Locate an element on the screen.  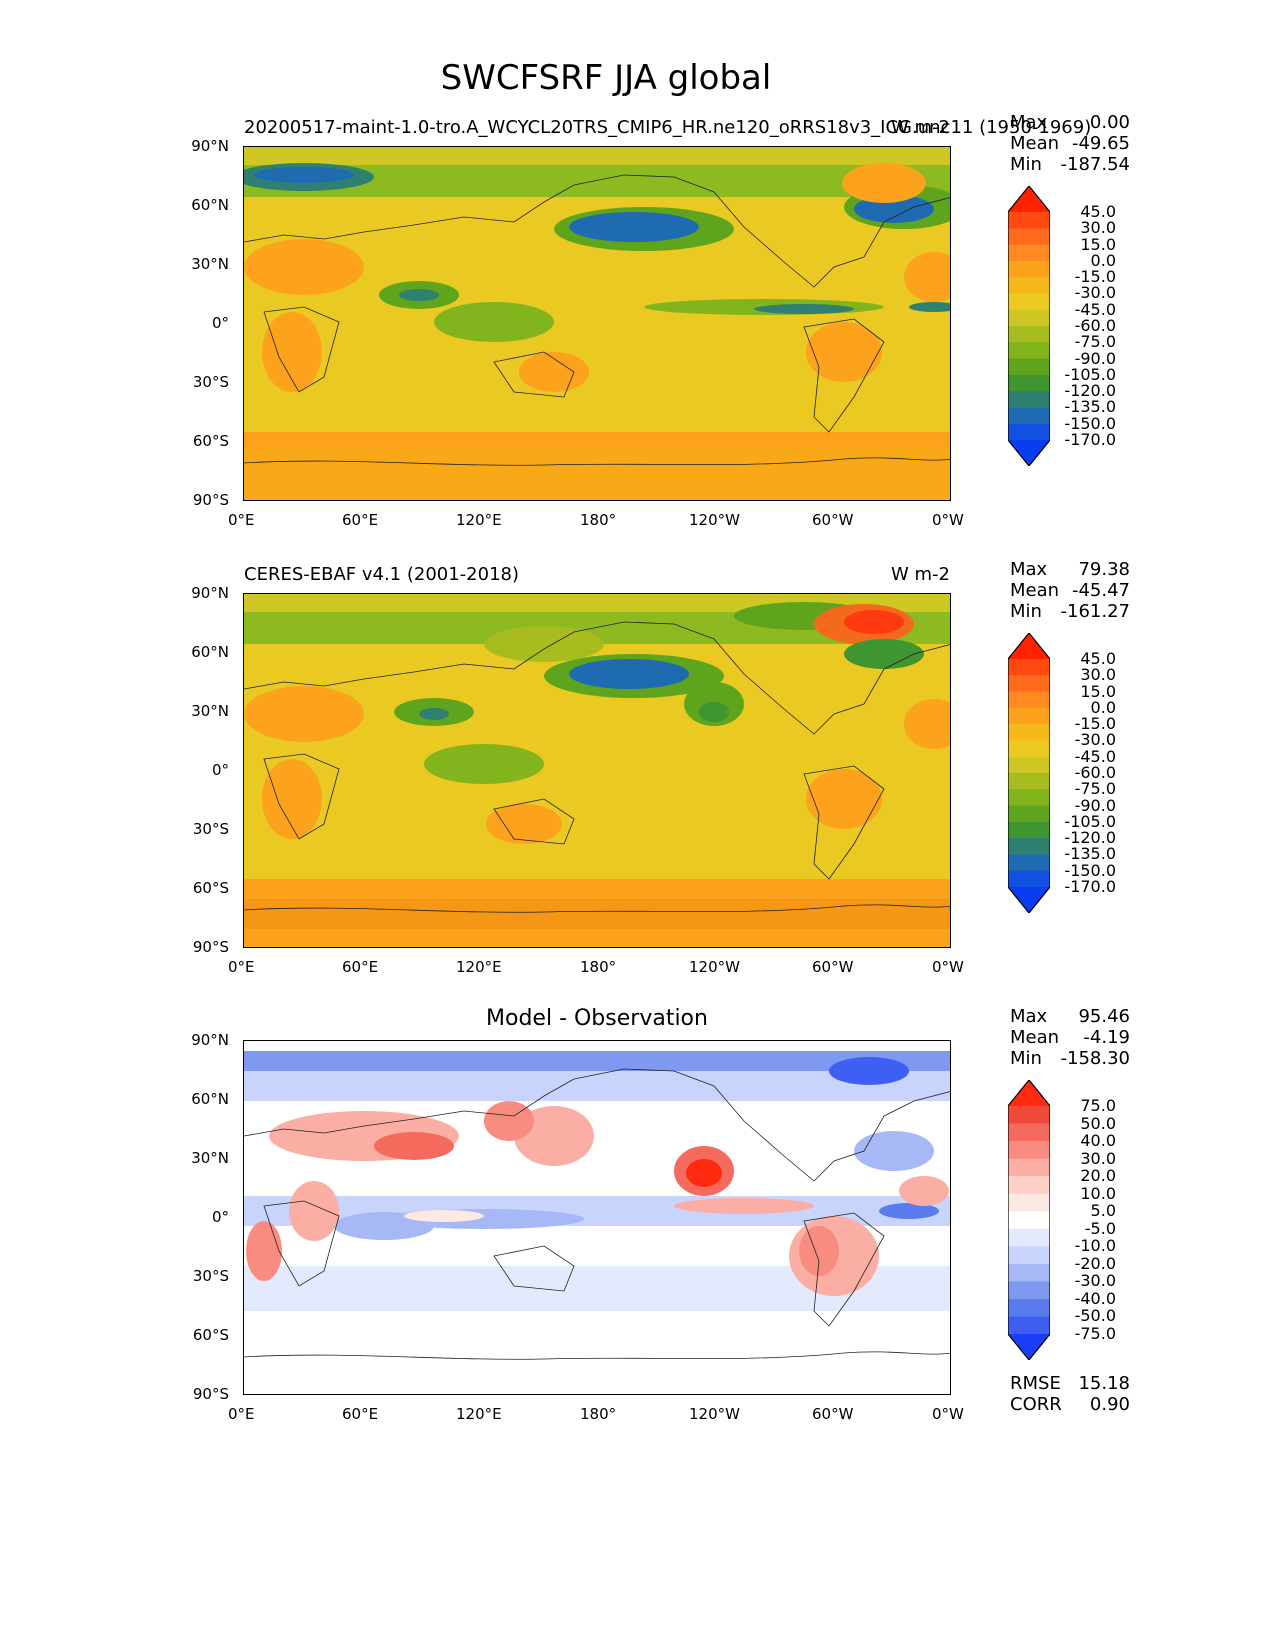
colorbar-tick-label: -90.0 is located at coordinates (1095, 358).